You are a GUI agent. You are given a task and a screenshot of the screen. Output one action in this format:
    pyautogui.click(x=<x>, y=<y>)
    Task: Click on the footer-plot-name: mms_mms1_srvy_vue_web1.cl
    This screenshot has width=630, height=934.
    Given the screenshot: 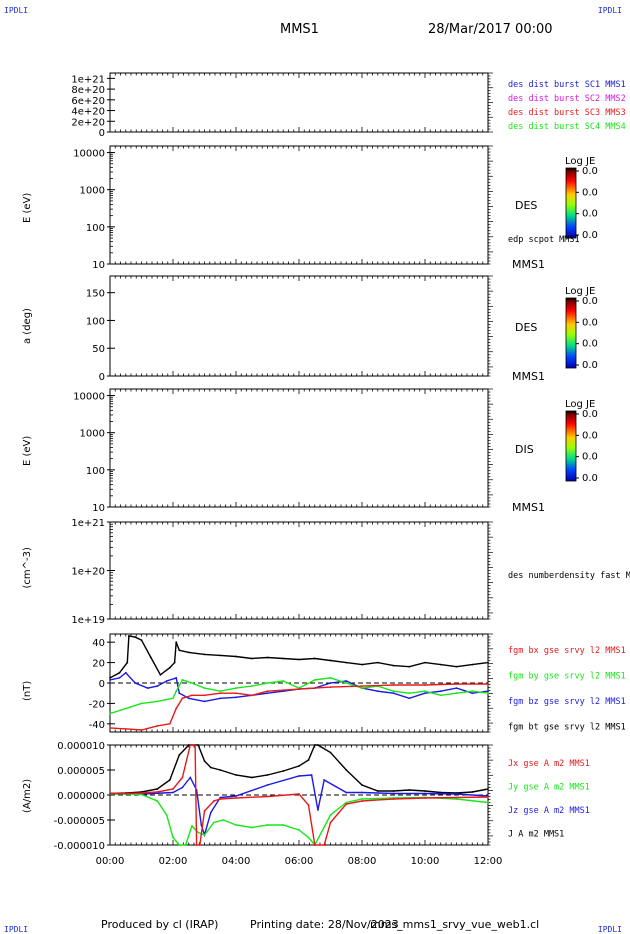 What is the action you would take?
    pyautogui.click(x=455, y=924)
    